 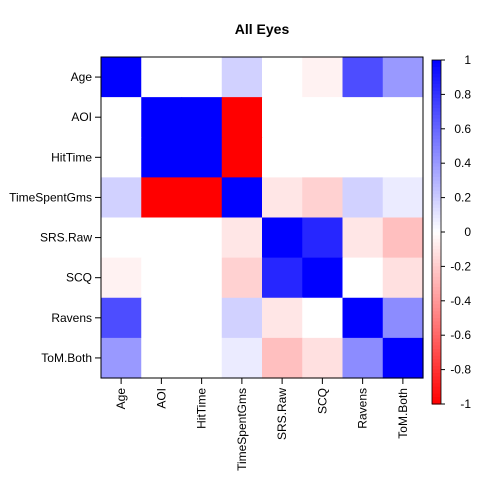 I want to click on y-tick-label: SRS.Raw, so click(x=66, y=238).